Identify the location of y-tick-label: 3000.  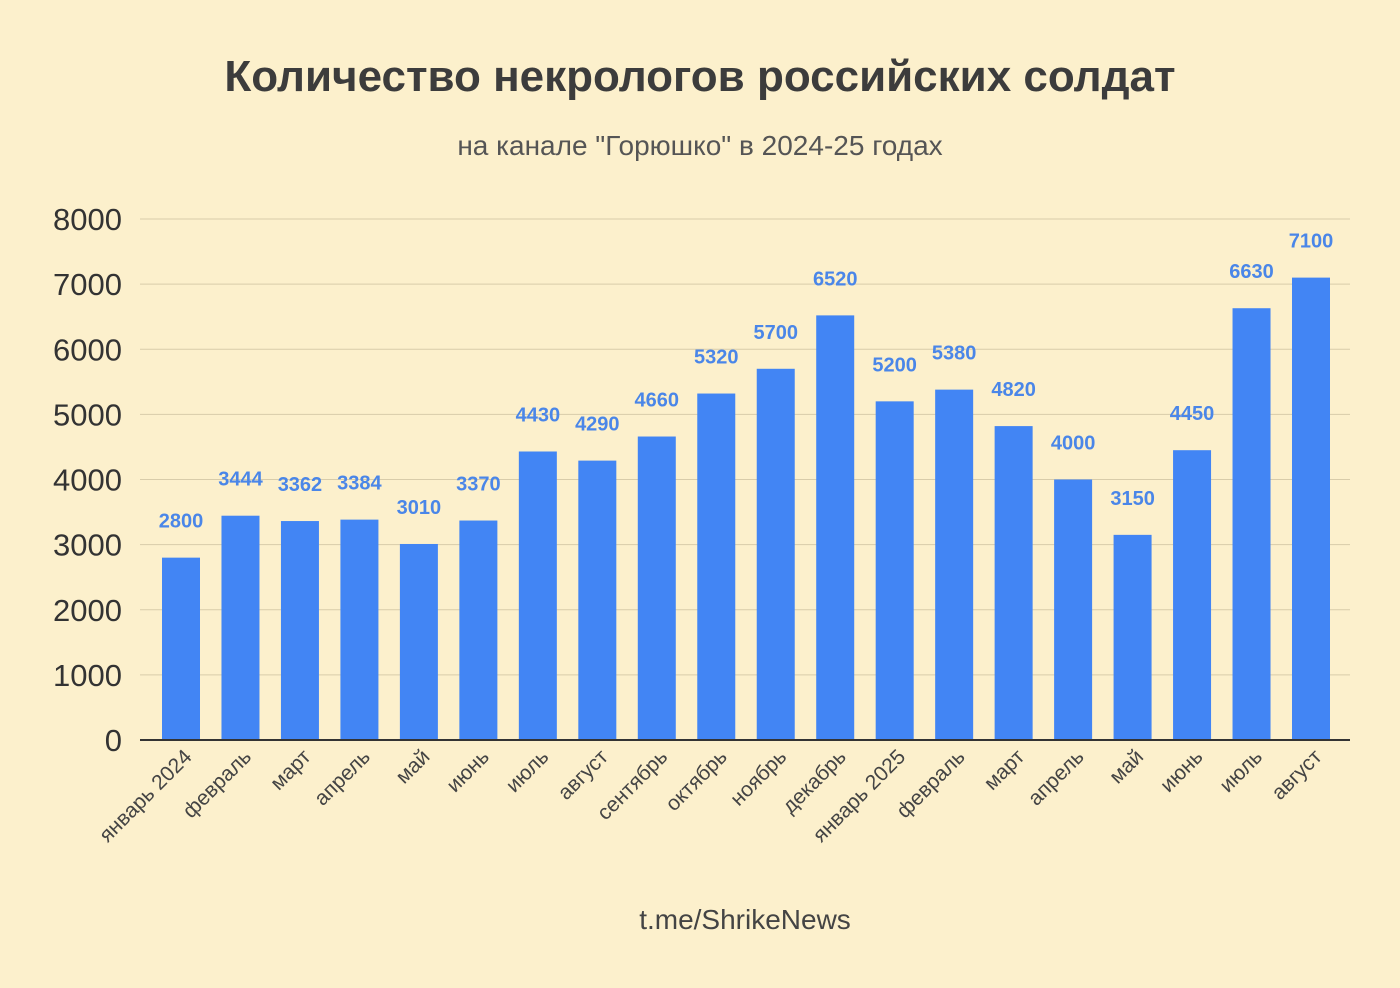
(87, 545).